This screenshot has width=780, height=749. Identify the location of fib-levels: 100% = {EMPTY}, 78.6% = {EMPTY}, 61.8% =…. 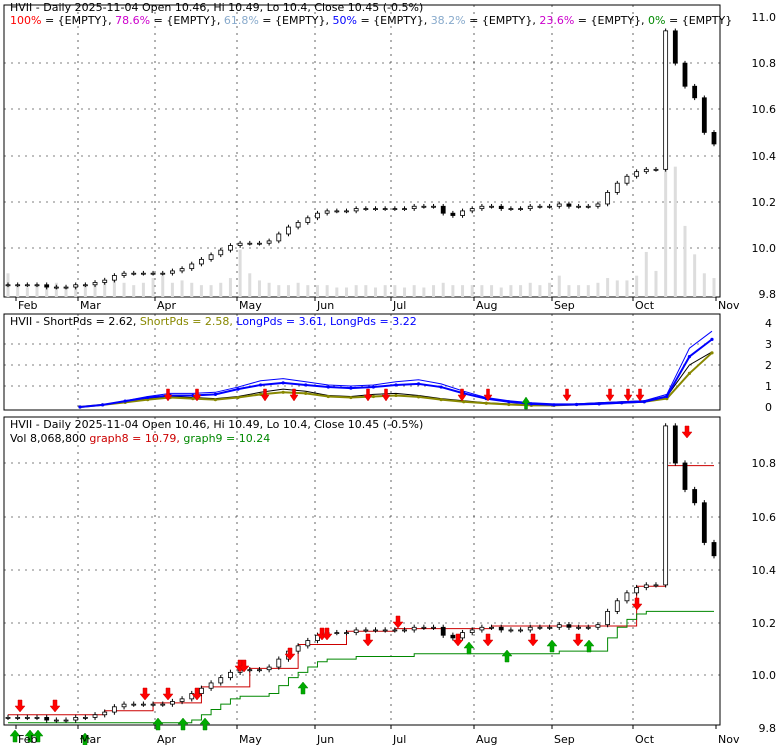
(371, 20).